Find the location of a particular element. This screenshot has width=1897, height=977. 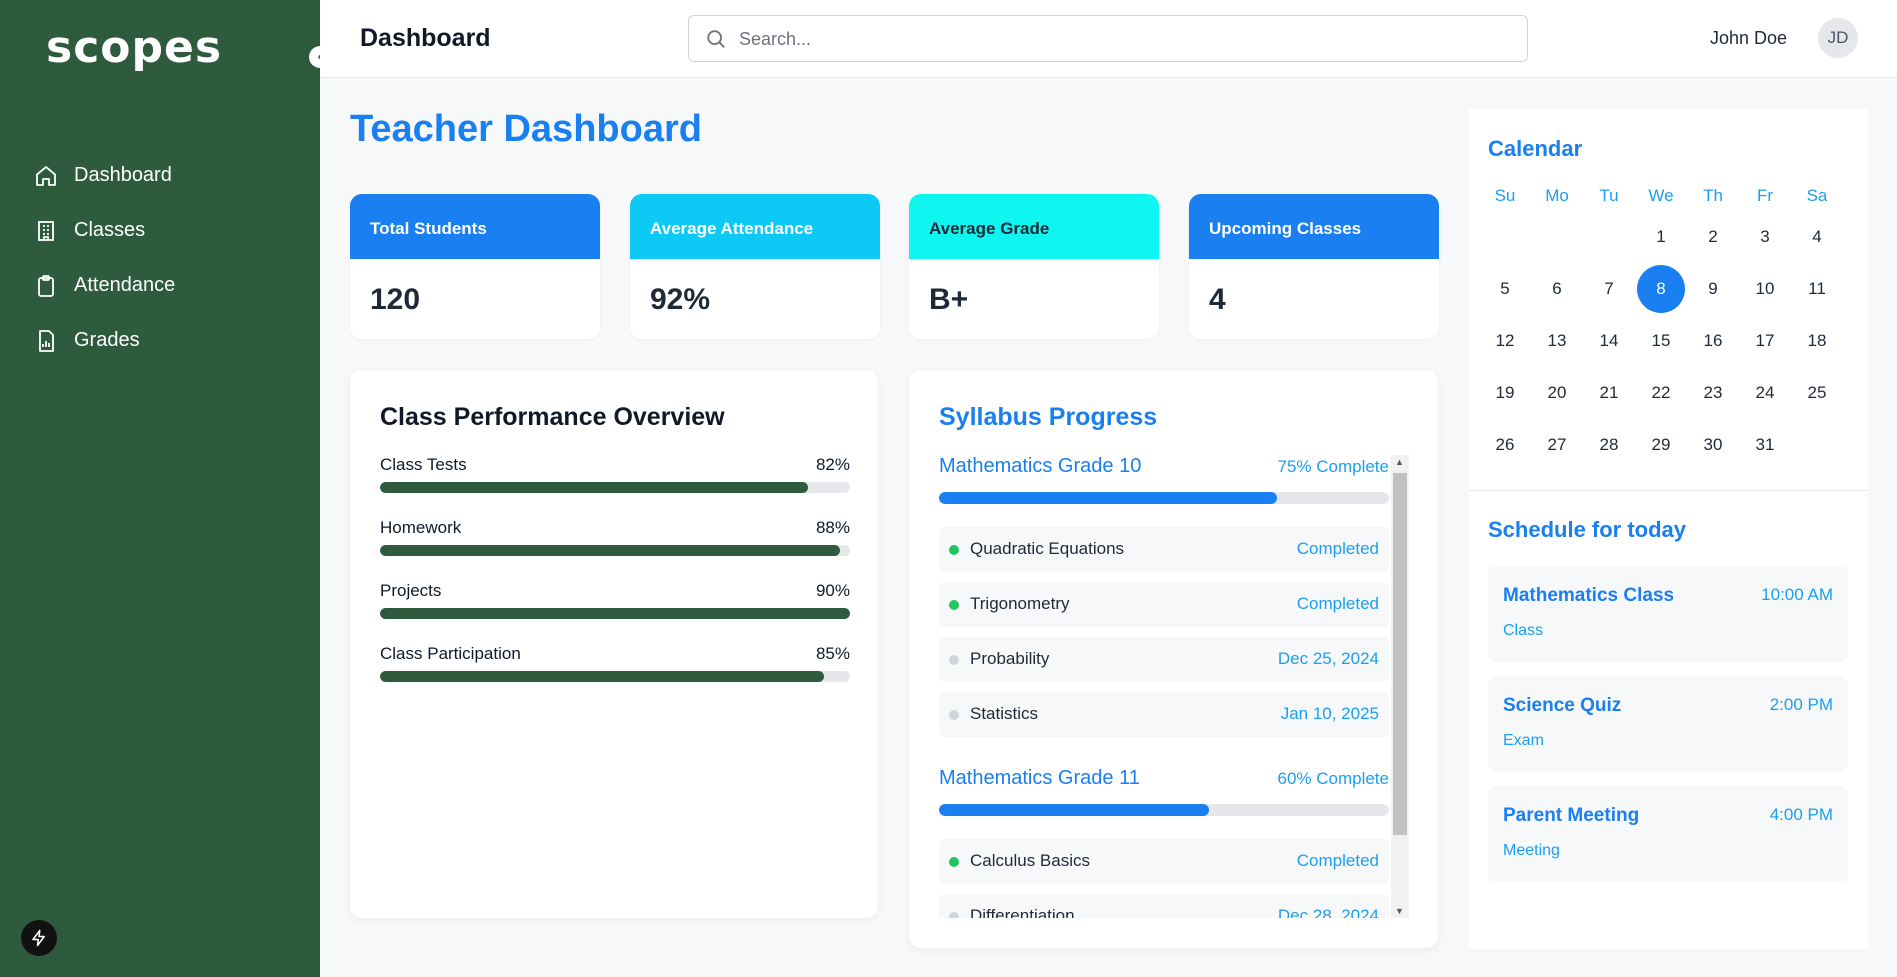

calendar-day: 3 is located at coordinates (1765, 237).